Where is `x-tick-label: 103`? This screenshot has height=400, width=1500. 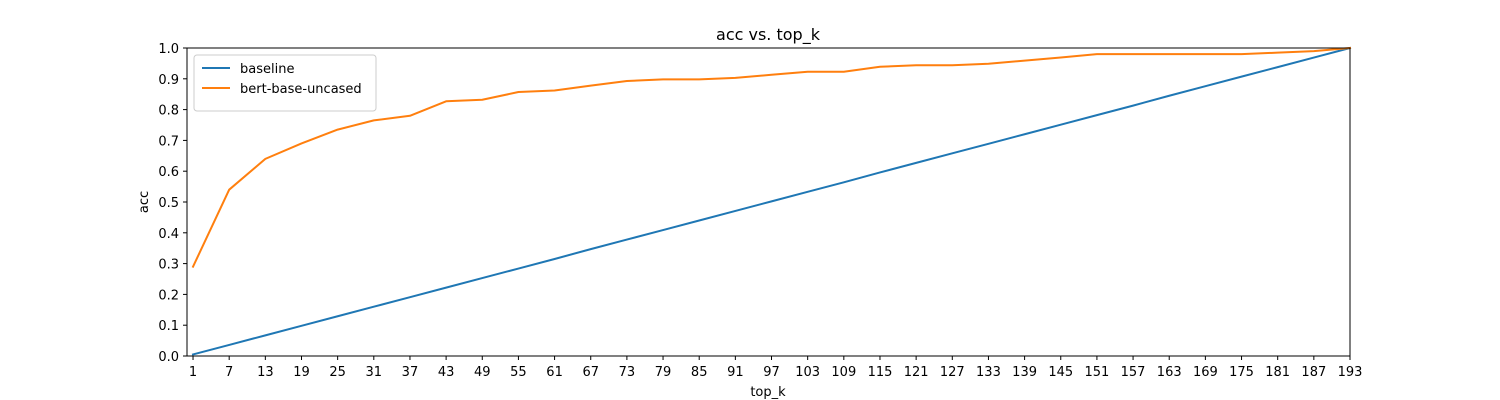 x-tick-label: 103 is located at coordinates (807, 372).